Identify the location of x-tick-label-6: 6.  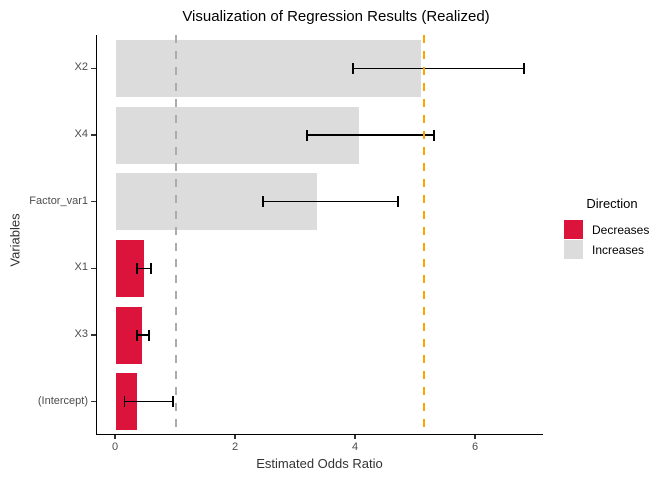
(475, 447).